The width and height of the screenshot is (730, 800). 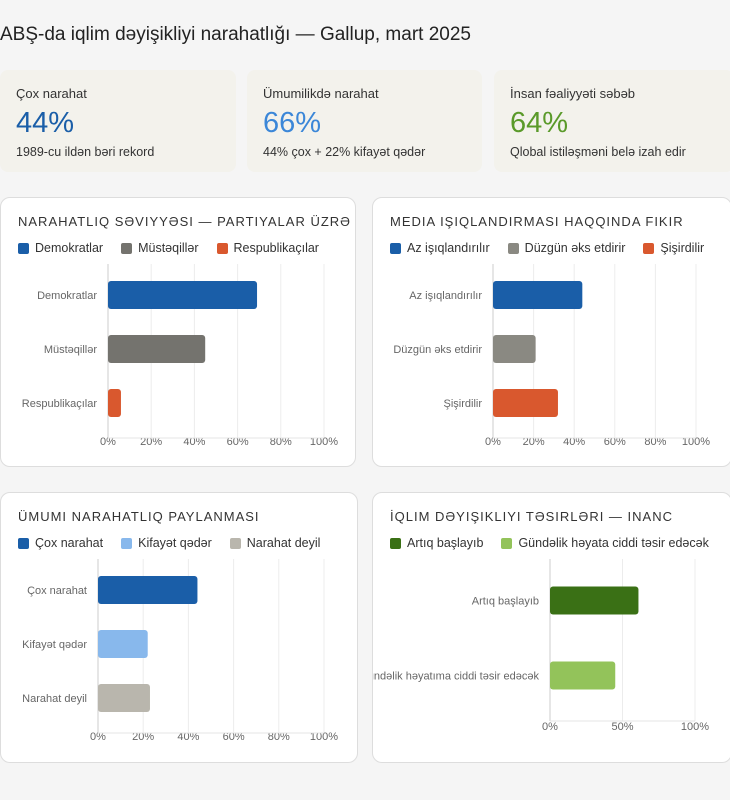 What do you see at coordinates (456, 677) in the screenshot?
I see `y-category-label: Gündəlik həyatıma ciddi təsir edəcək` at bounding box center [456, 677].